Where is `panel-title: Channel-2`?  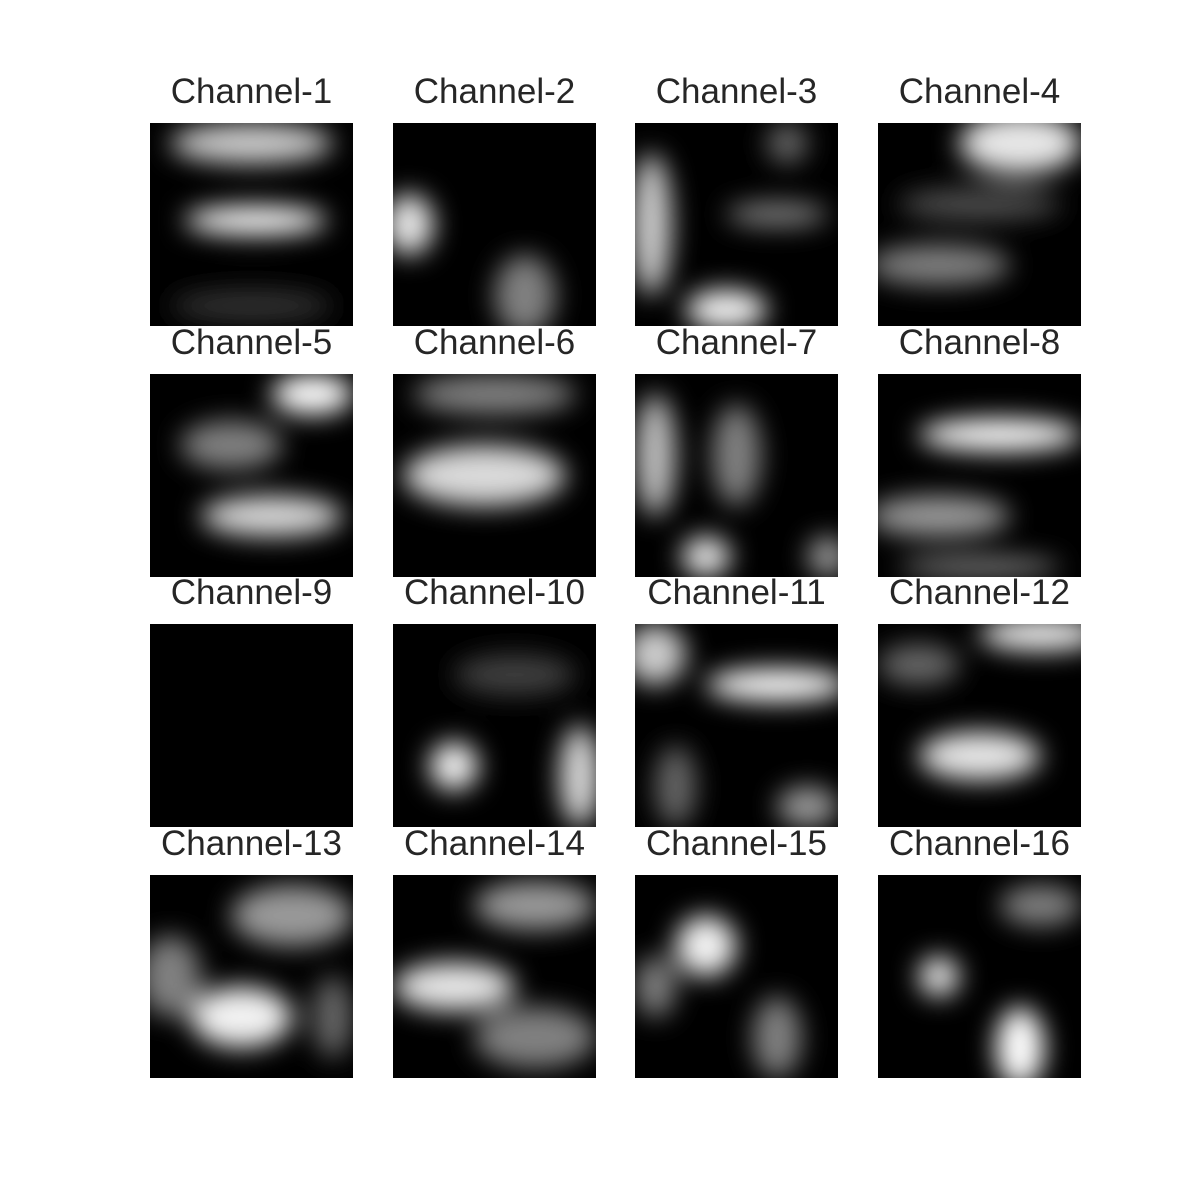
panel-title: Channel-2 is located at coordinates (495, 91).